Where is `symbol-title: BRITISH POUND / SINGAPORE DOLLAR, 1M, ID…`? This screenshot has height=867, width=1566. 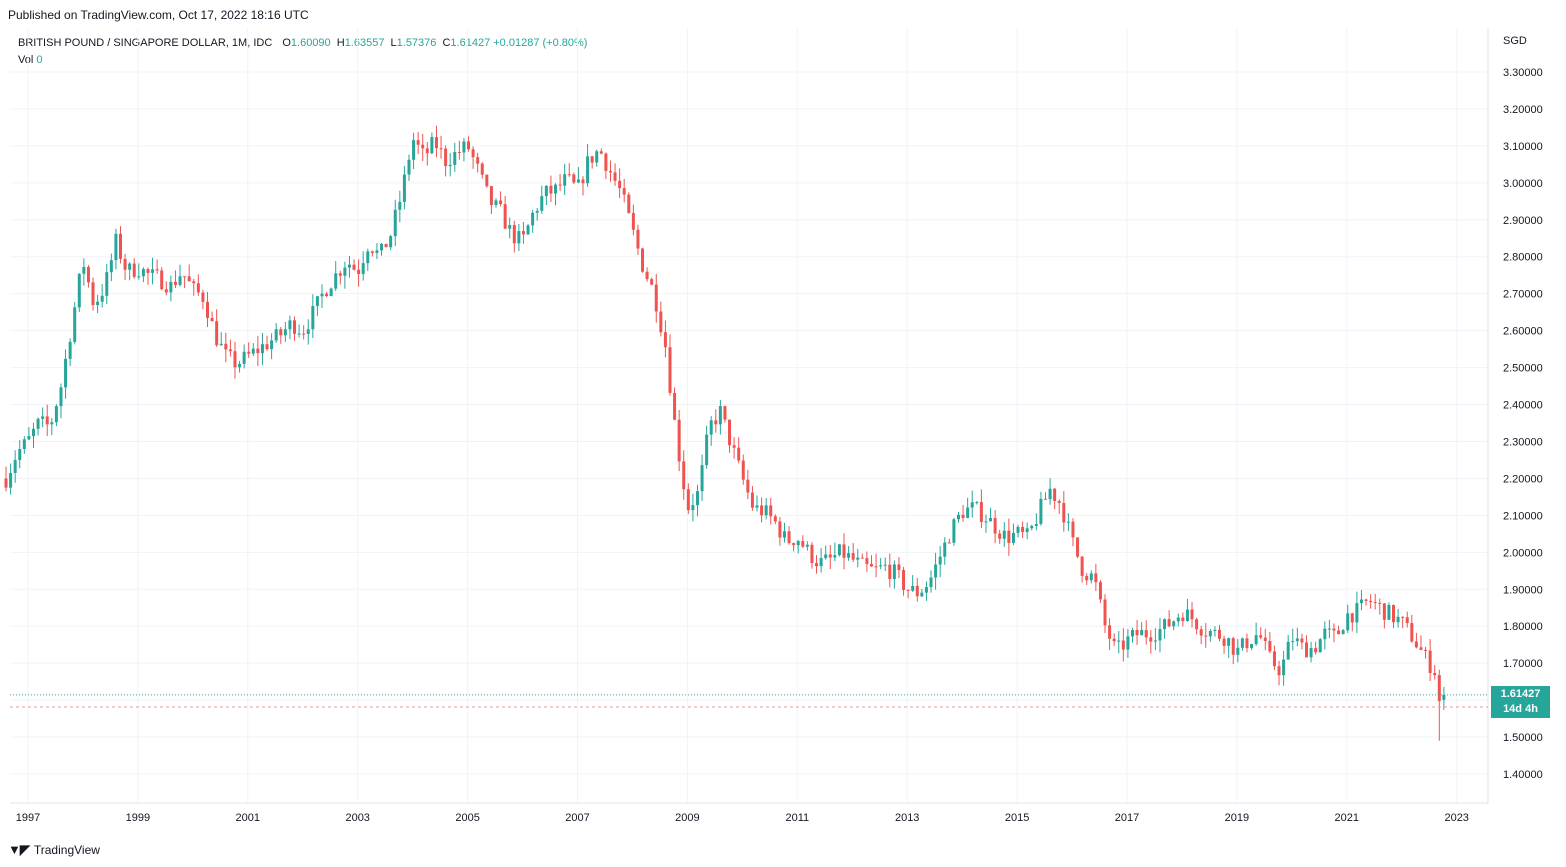
symbol-title: BRITISH POUND / SINGAPORE DOLLAR, 1M, ID… is located at coordinates (145, 43).